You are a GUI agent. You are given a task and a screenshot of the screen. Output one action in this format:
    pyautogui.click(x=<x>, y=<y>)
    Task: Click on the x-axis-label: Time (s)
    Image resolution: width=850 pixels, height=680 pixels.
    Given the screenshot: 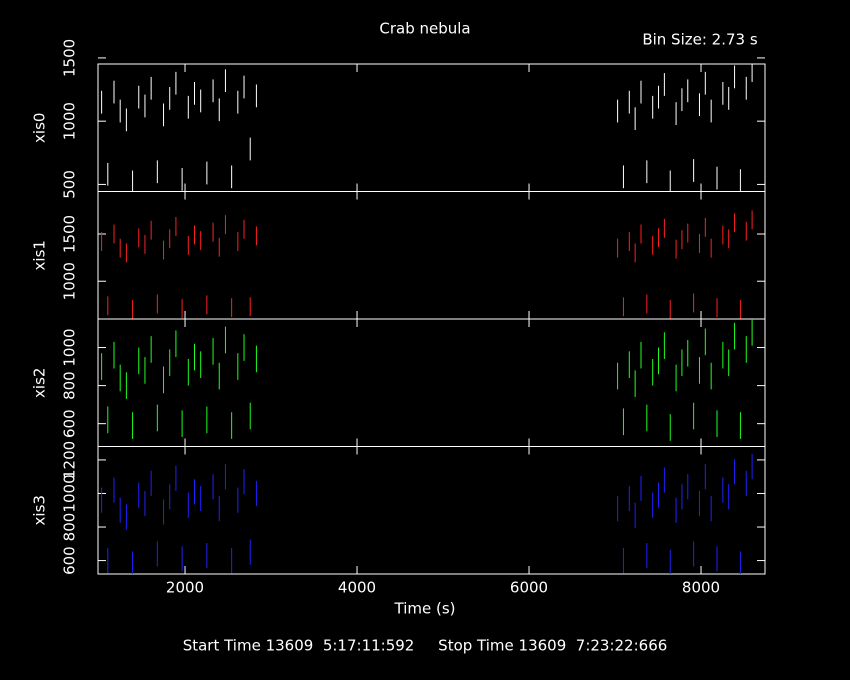 What is the action you would take?
    pyautogui.click(x=425, y=609)
    